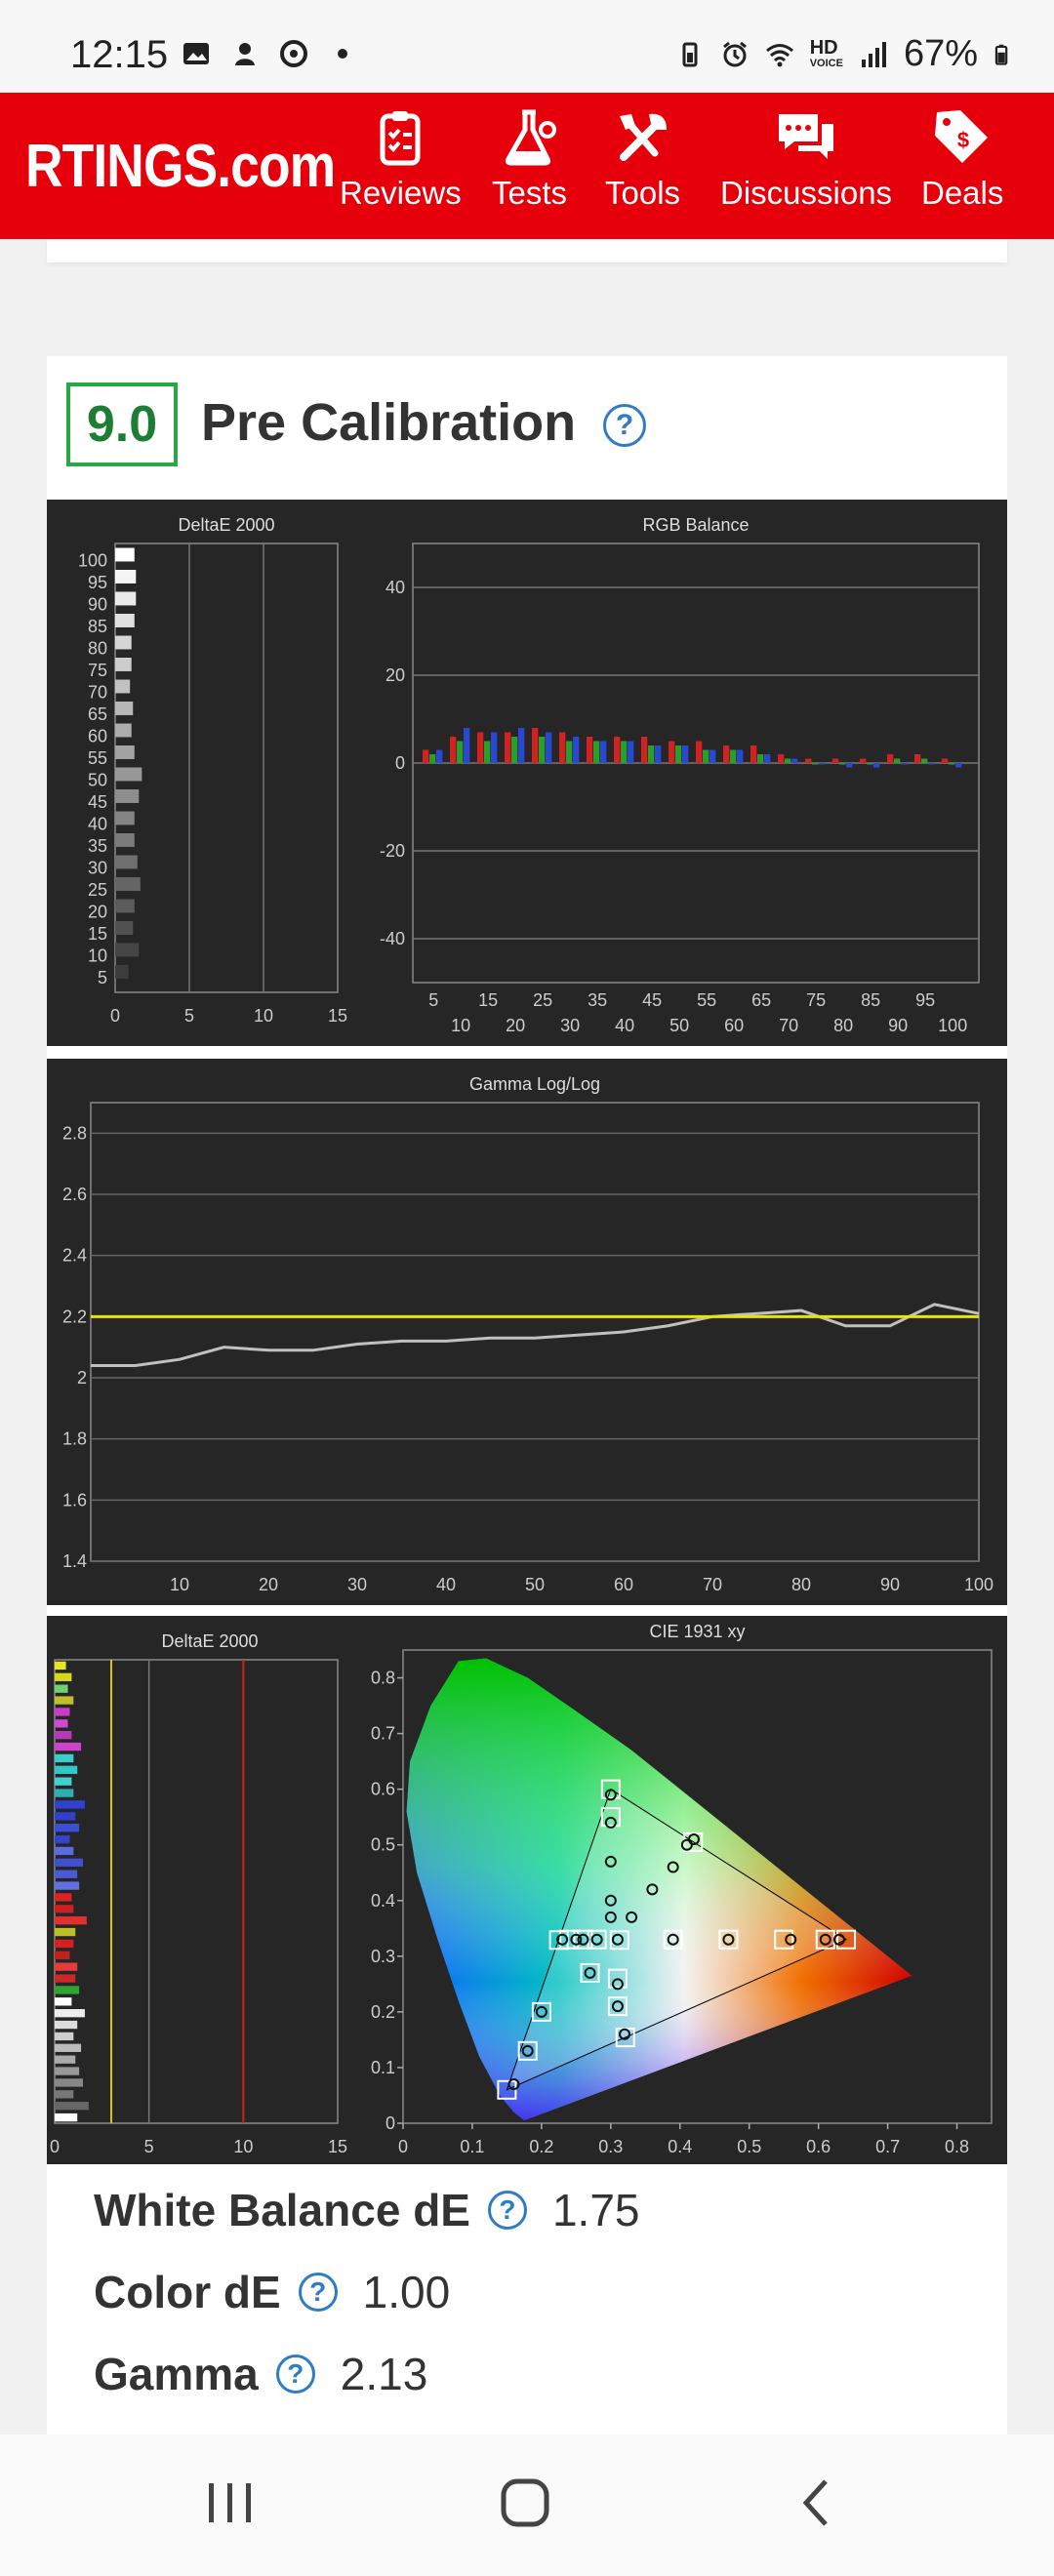 The height and width of the screenshot is (2576, 1054). What do you see at coordinates (401, 193) in the screenshot?
I see `nav-reviews-label: Reviews` at bounding box center [401, 193].